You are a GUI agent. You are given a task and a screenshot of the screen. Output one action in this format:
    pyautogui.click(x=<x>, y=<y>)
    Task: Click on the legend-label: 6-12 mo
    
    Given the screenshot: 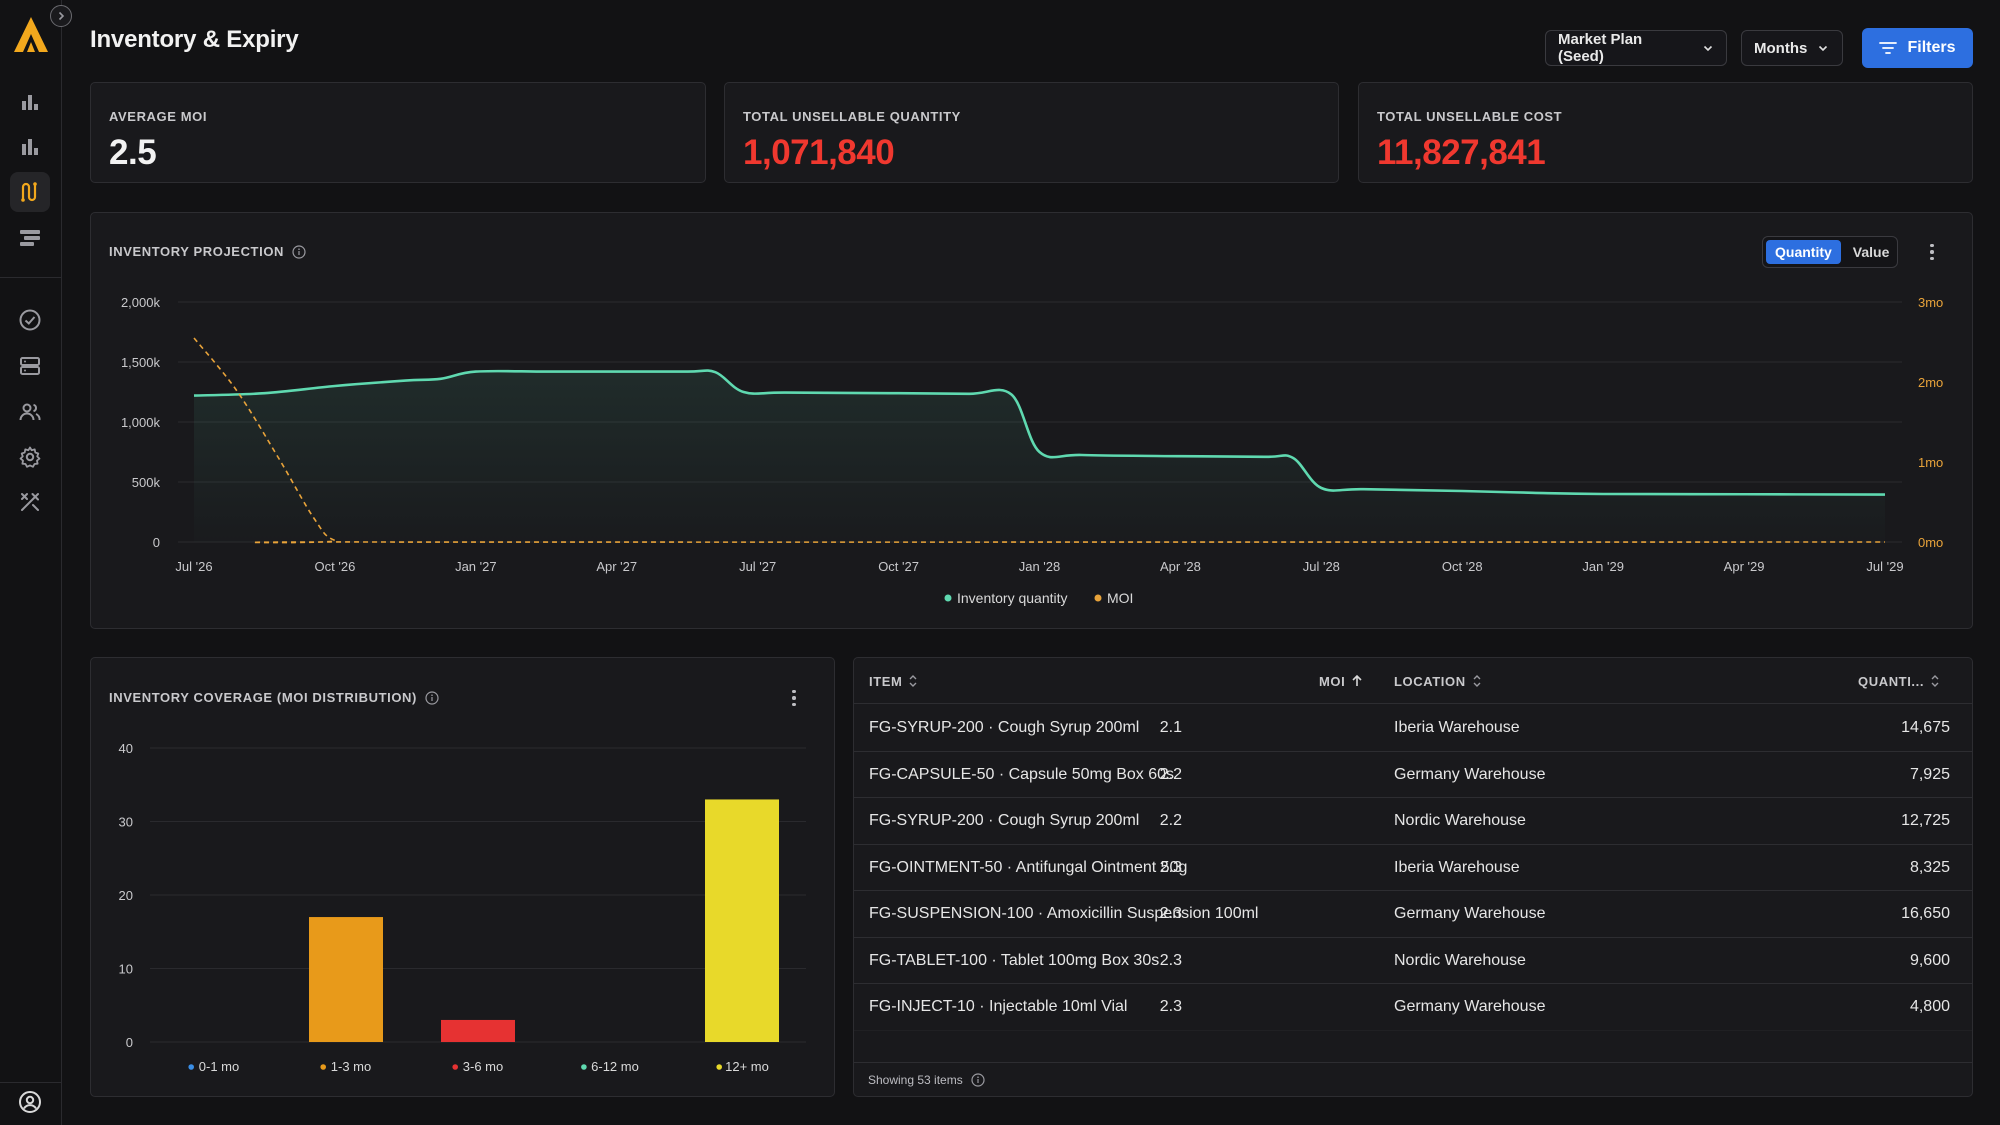 What is the action you would take?
    pyautogui.click(x=615, y=1066)
    